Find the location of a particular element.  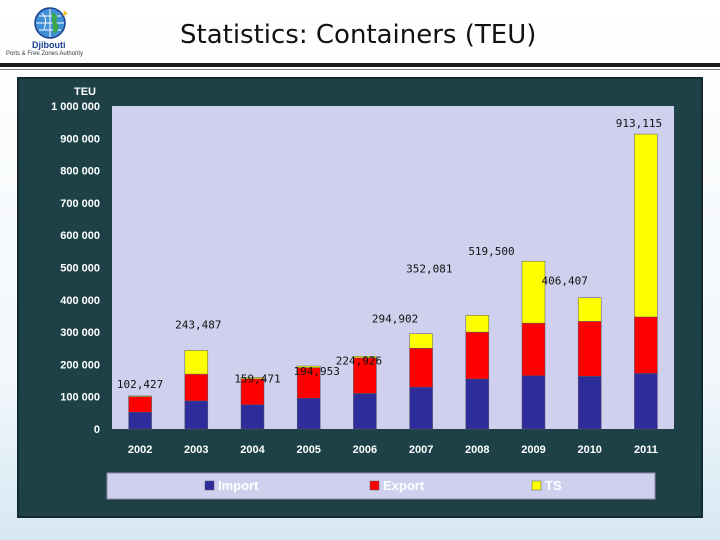

bar-import-2009 is located at coordinates (533, 402).